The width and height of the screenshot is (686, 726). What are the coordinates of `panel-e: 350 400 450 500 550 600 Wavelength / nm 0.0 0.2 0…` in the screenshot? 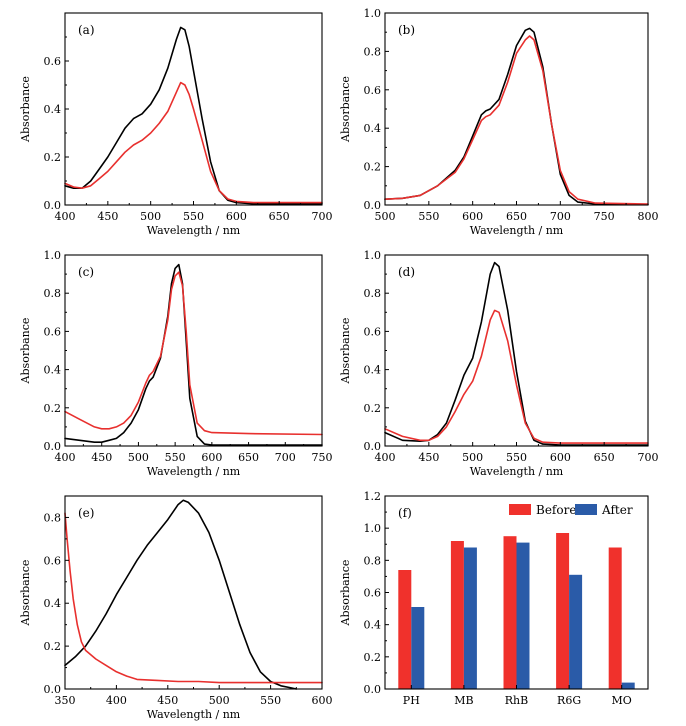 It's located at (176, 608).